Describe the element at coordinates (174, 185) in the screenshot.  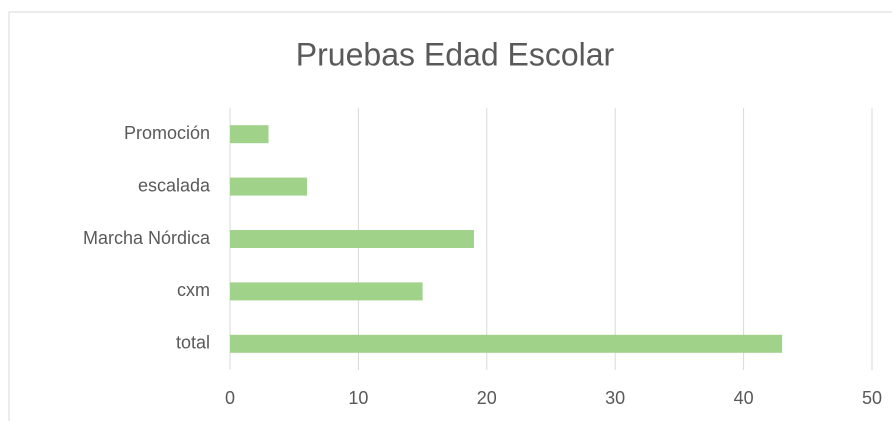
I see `y-tick-label: escalada` at that location.